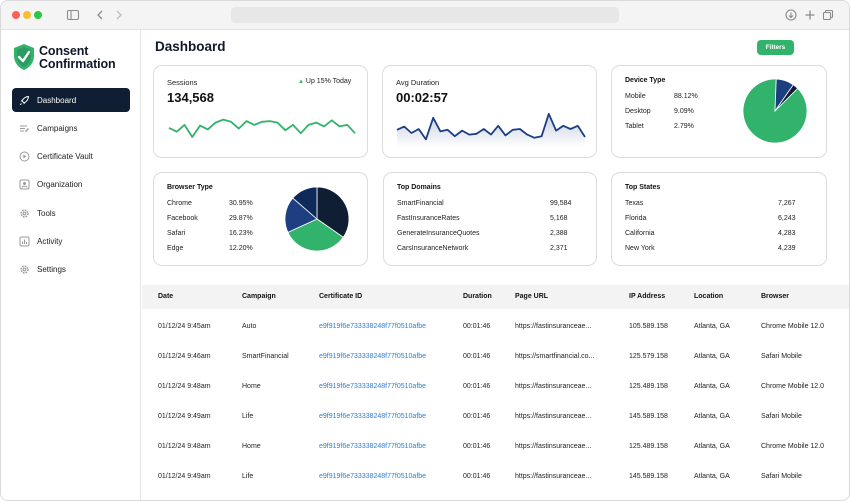 Image resolution: width=850 pixels, height=501 pixels. I want to click on domain-value: 99,584, so click(561, 203).